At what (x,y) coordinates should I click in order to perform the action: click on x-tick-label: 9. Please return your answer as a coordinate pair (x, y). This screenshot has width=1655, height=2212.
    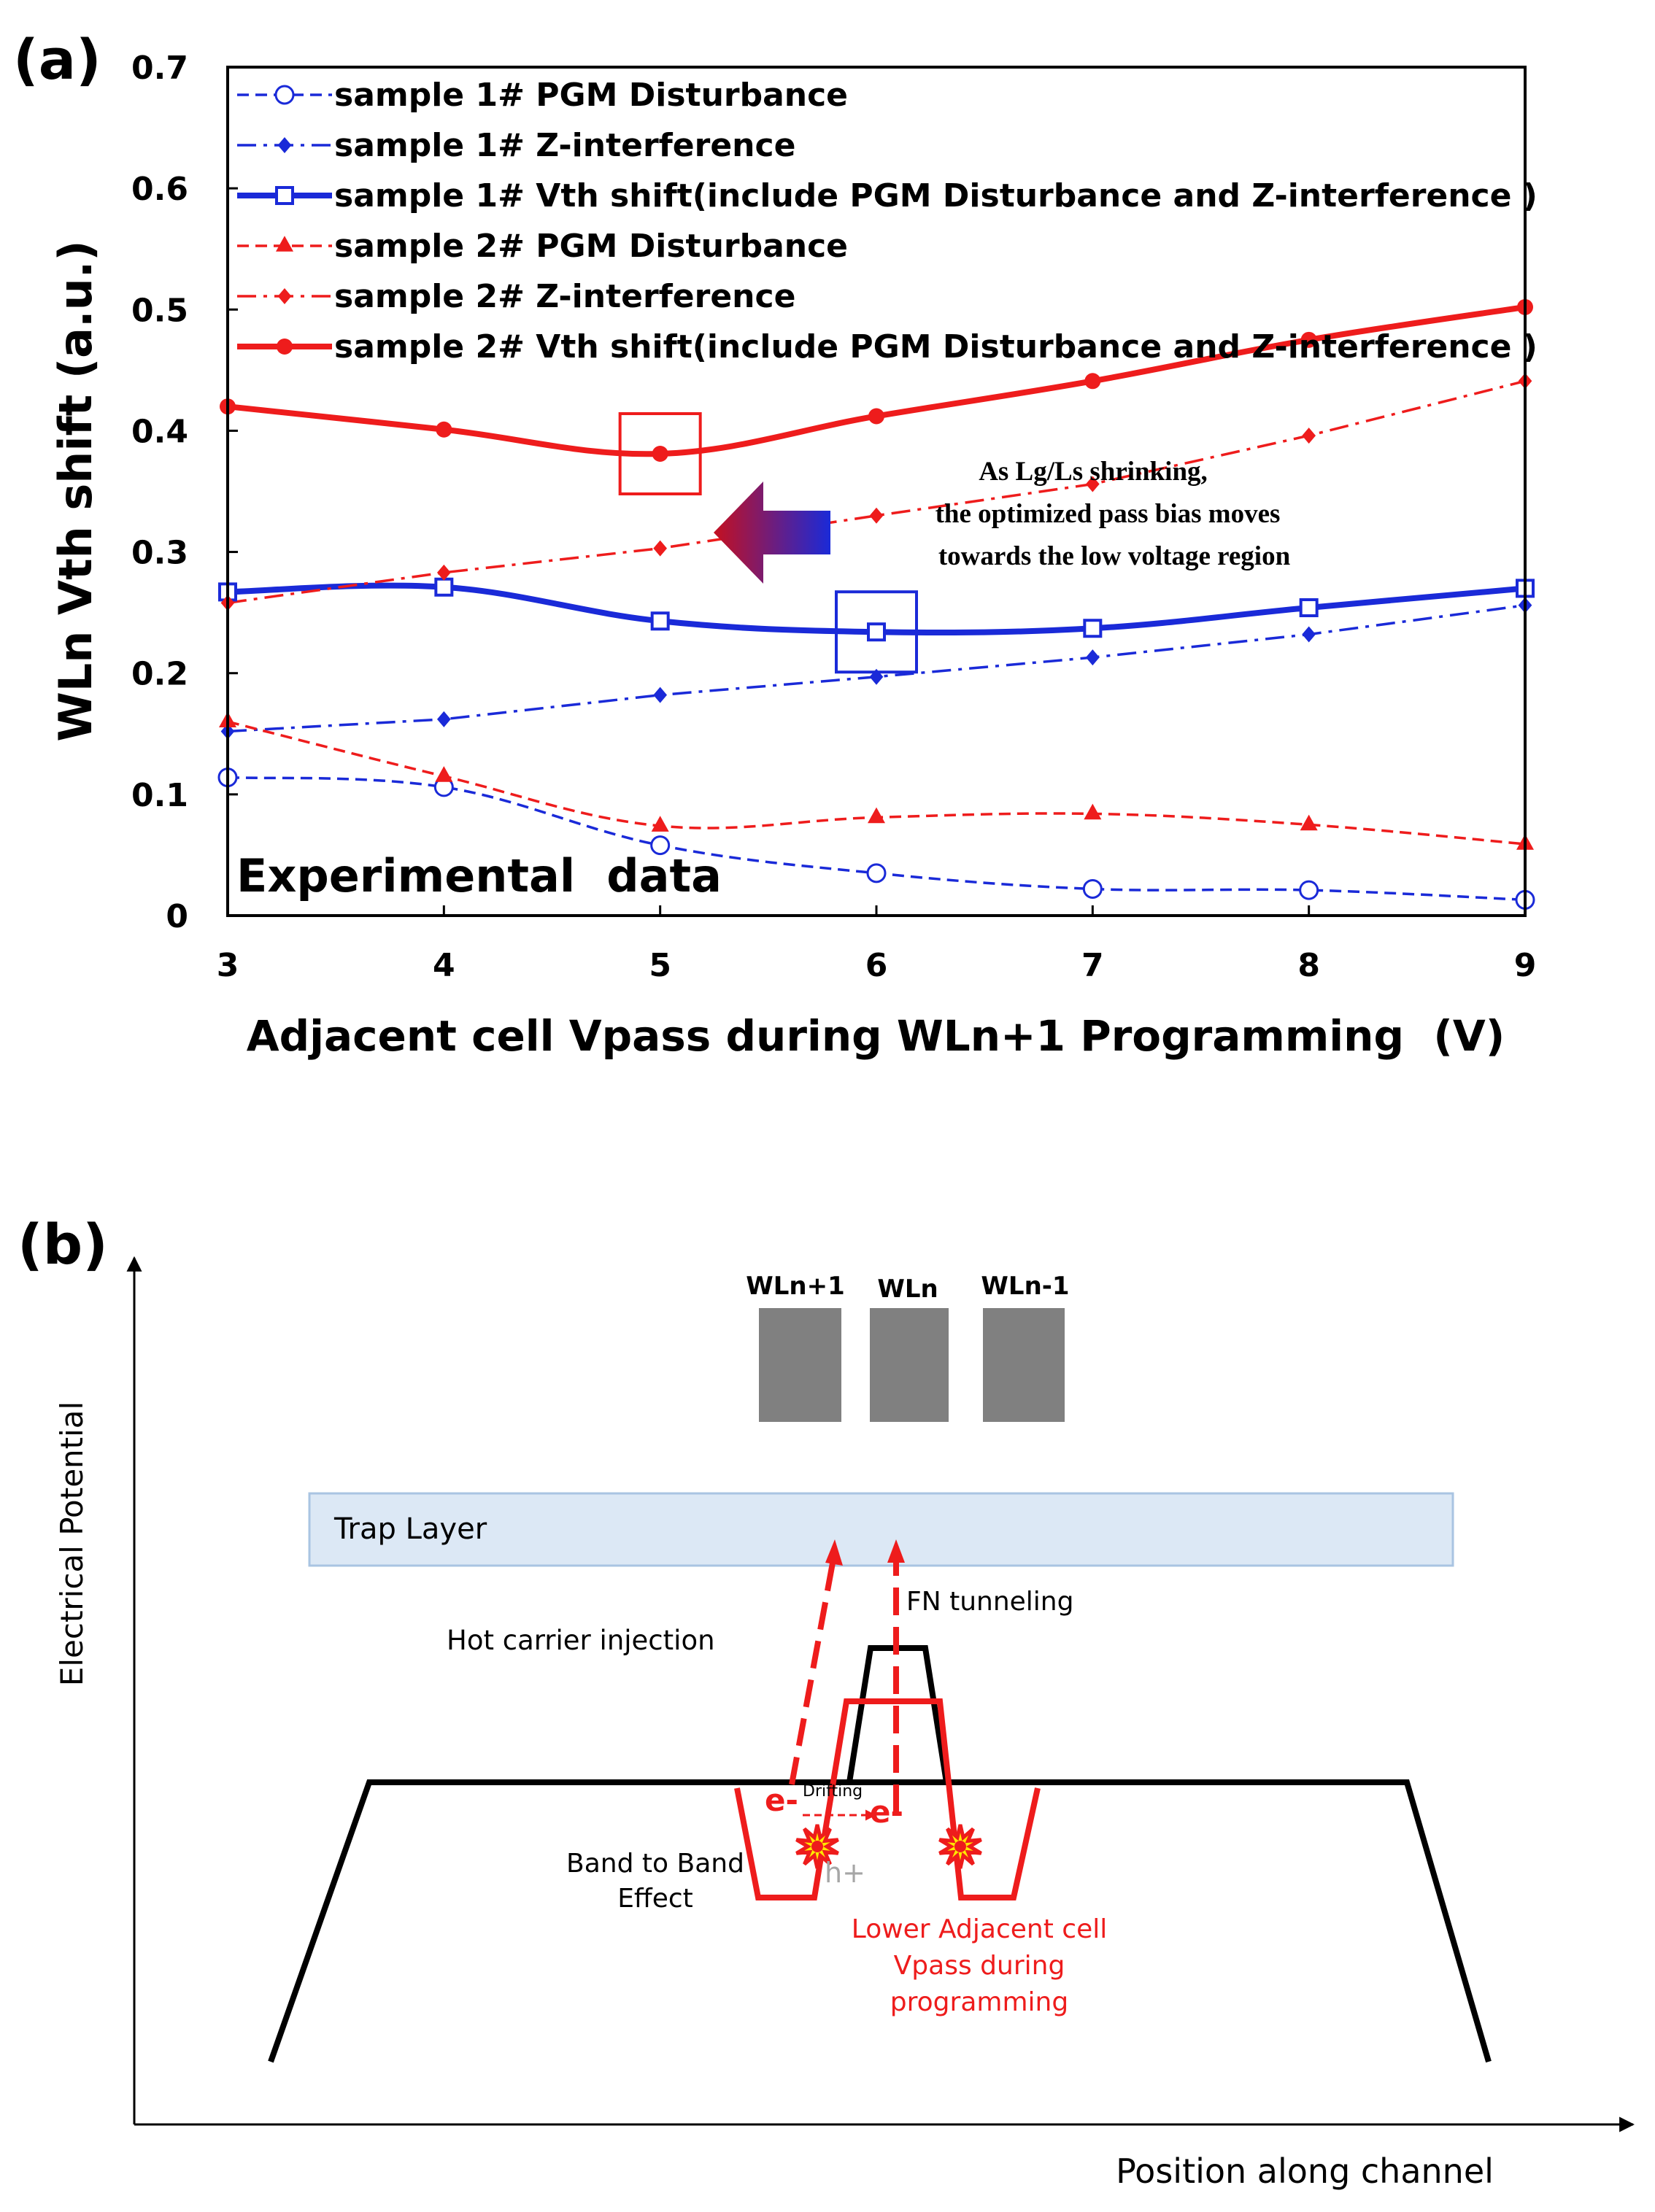
    Looking at the image, I should click on (1525, 965).